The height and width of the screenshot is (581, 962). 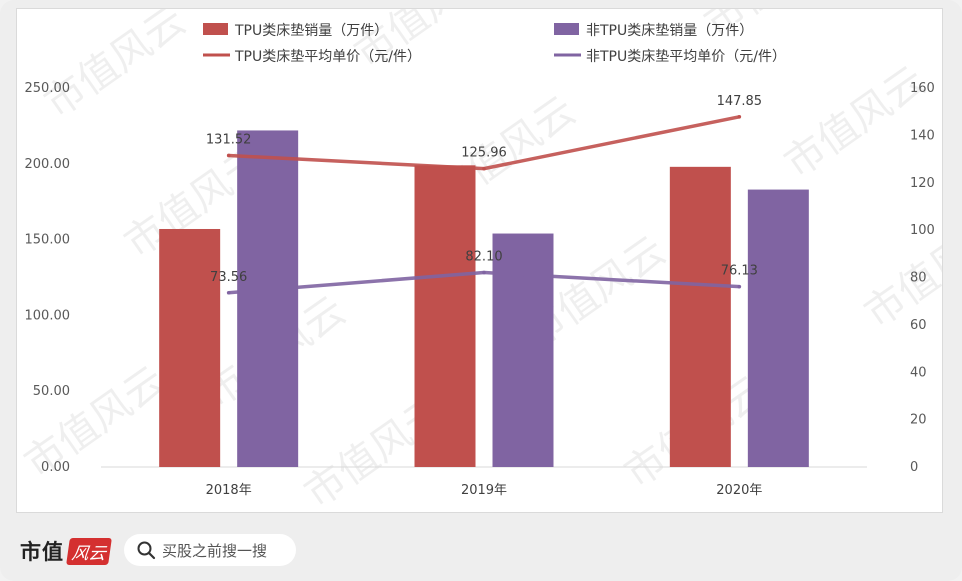 What do you see at coordinates (311, 31) in the screenshot?
I see `legend-label: TPU类床垫销量（万件）` at bounding box center [311, 31].